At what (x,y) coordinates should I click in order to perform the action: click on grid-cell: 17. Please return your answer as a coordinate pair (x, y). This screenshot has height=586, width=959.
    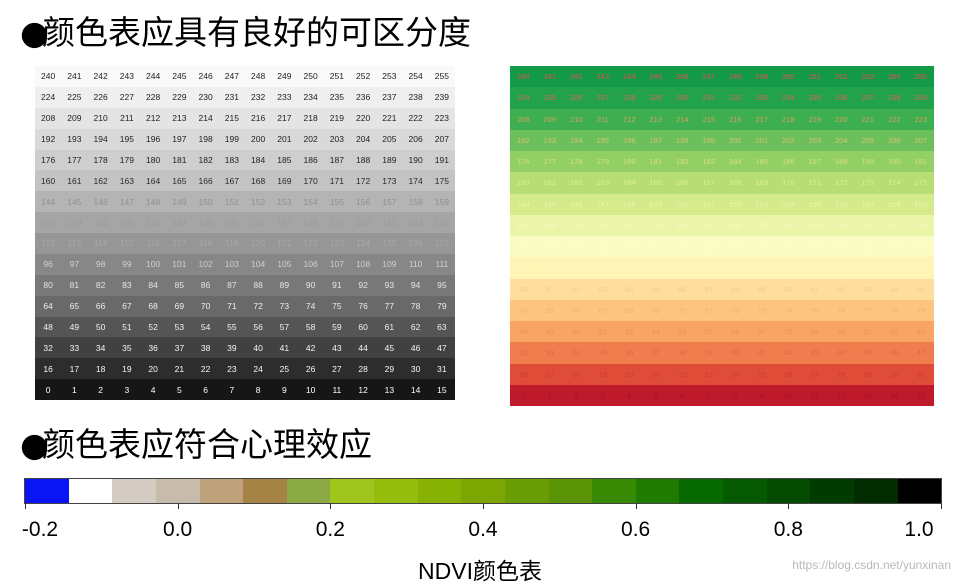
    Looking at the image, I should click on (549, 374).